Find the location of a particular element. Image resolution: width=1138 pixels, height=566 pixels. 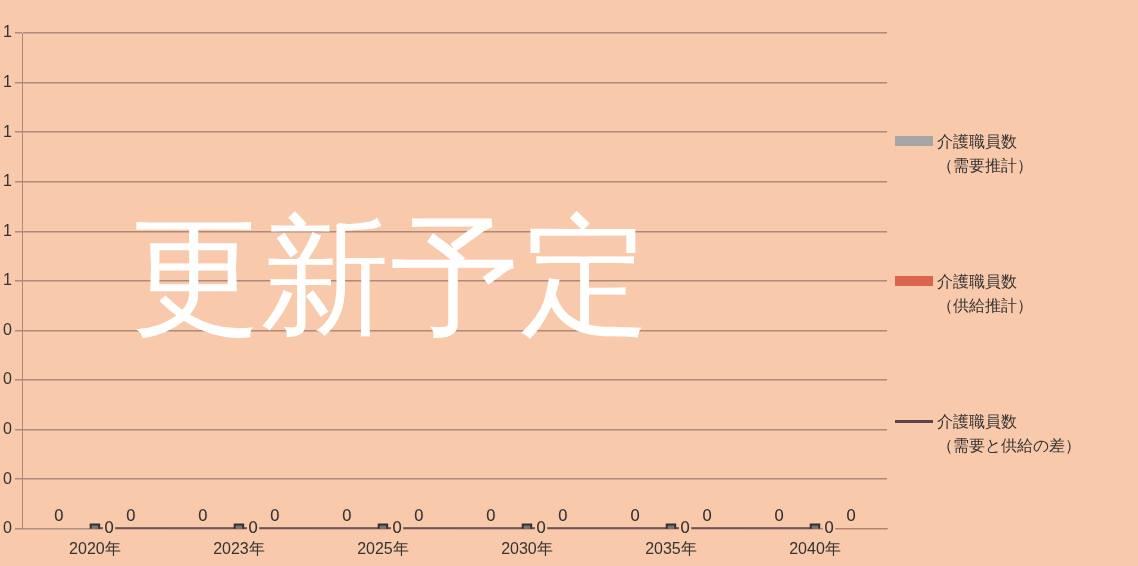

x-tick-label: 2023年 is located at coordinates (239, 548).